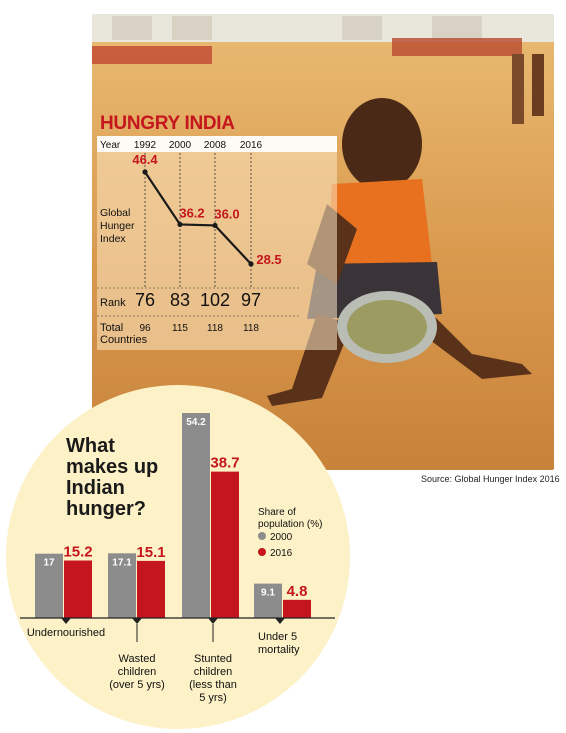  Describe the element at coordinates (213, 698) in the screenshot. I see `category-label: 5 yrs)` at that location.